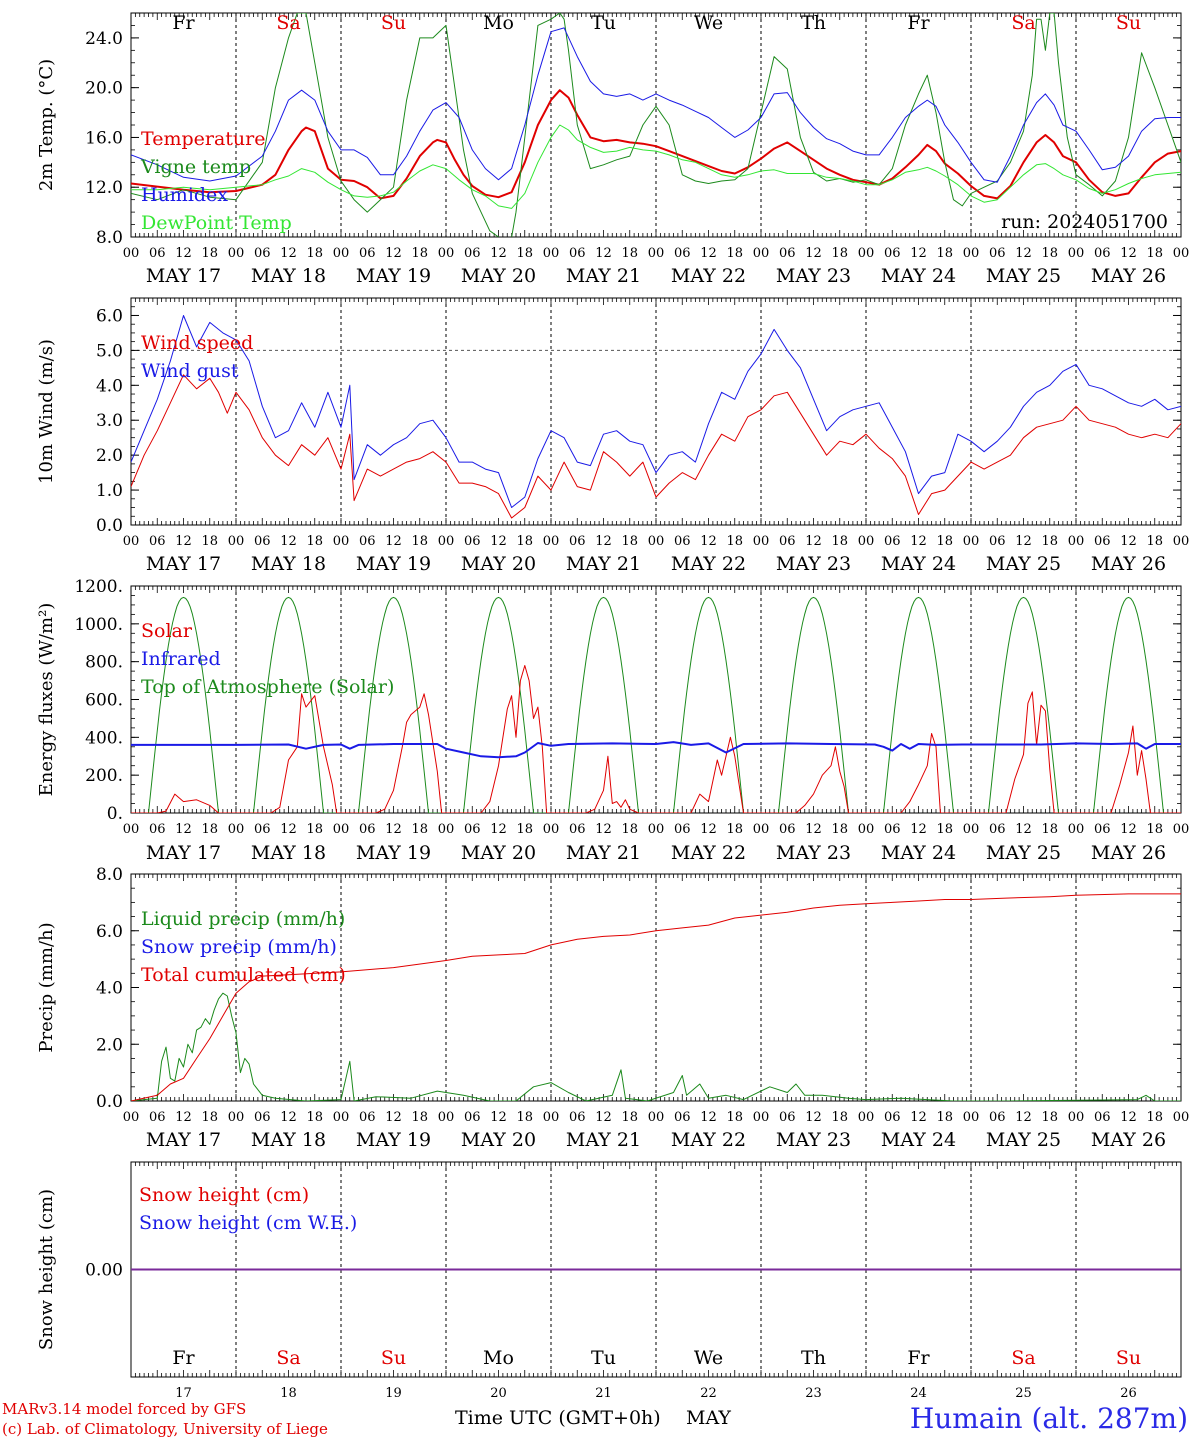  What do you see at coordinates (190, 371) in the screenshot?
I see `legend-entry: Wind gust` at bounding box center [190, 371].